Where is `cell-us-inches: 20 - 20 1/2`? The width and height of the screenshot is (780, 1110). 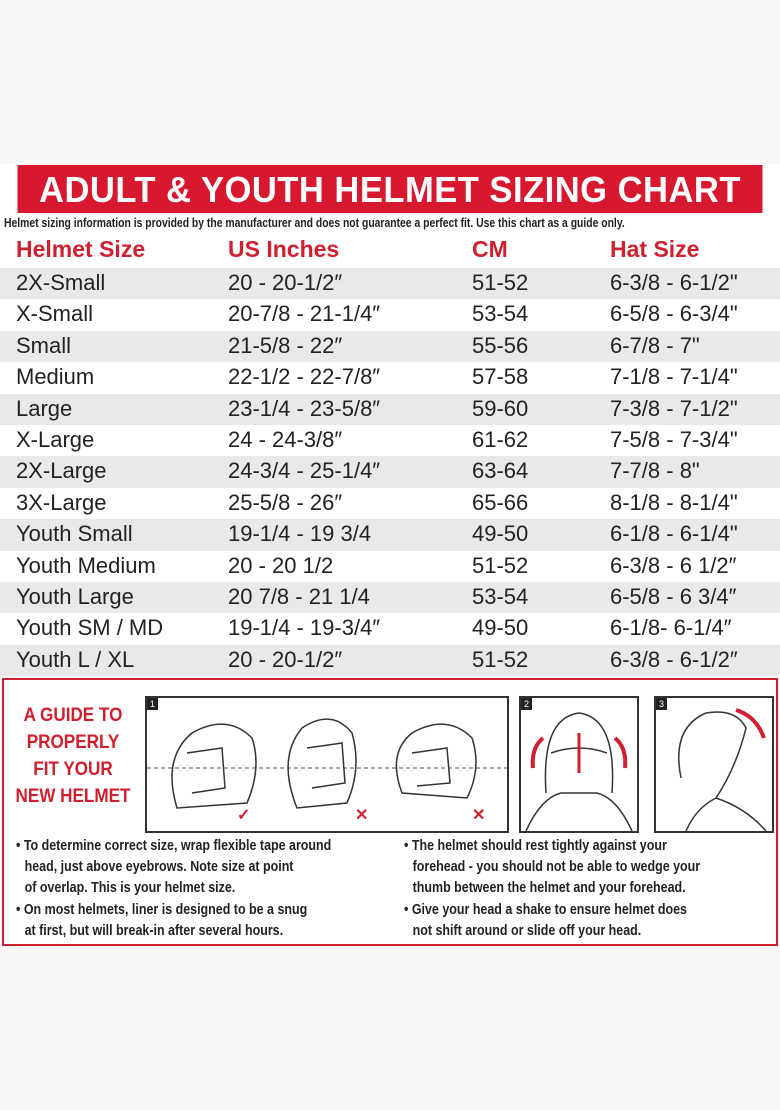
cell-us-inches: 20 - 20 1/2 is located at coordinates (281, 565).